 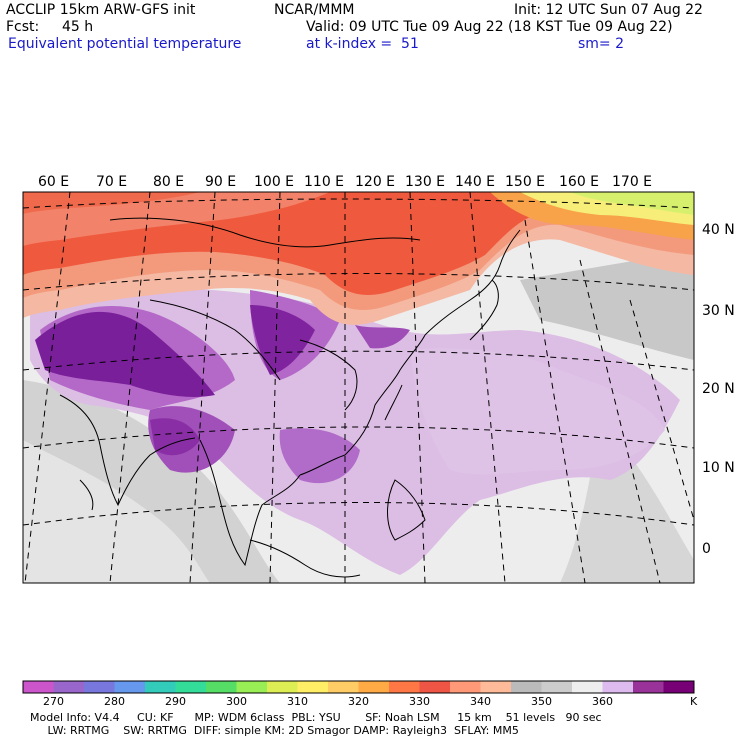 I want to click on forecast-label: Fcst:, so click(x=23, y=27).